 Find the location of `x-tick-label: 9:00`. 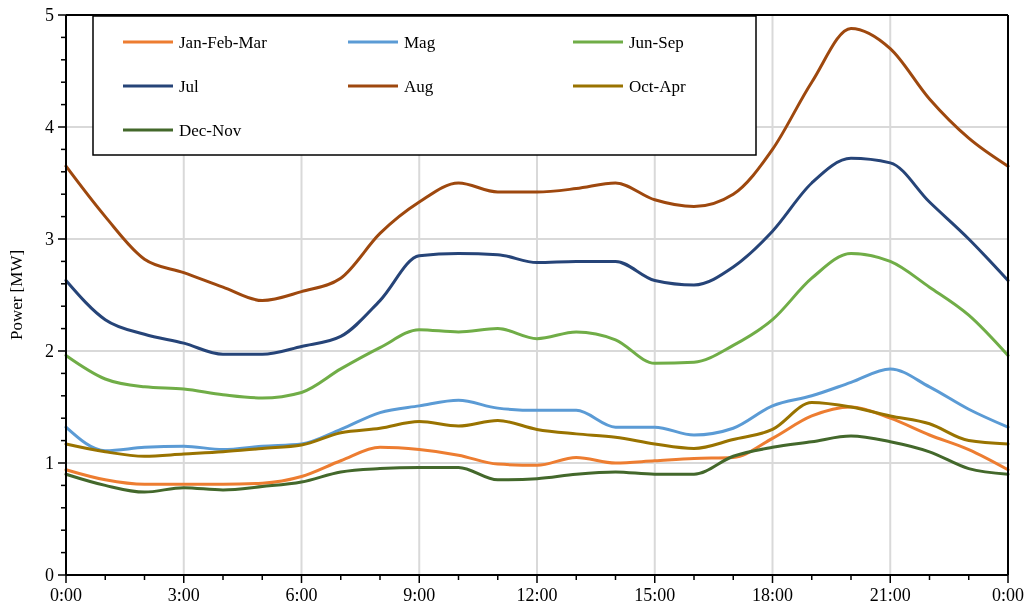

x-tick-label: 9:00 is located at coordinates (419, 595).